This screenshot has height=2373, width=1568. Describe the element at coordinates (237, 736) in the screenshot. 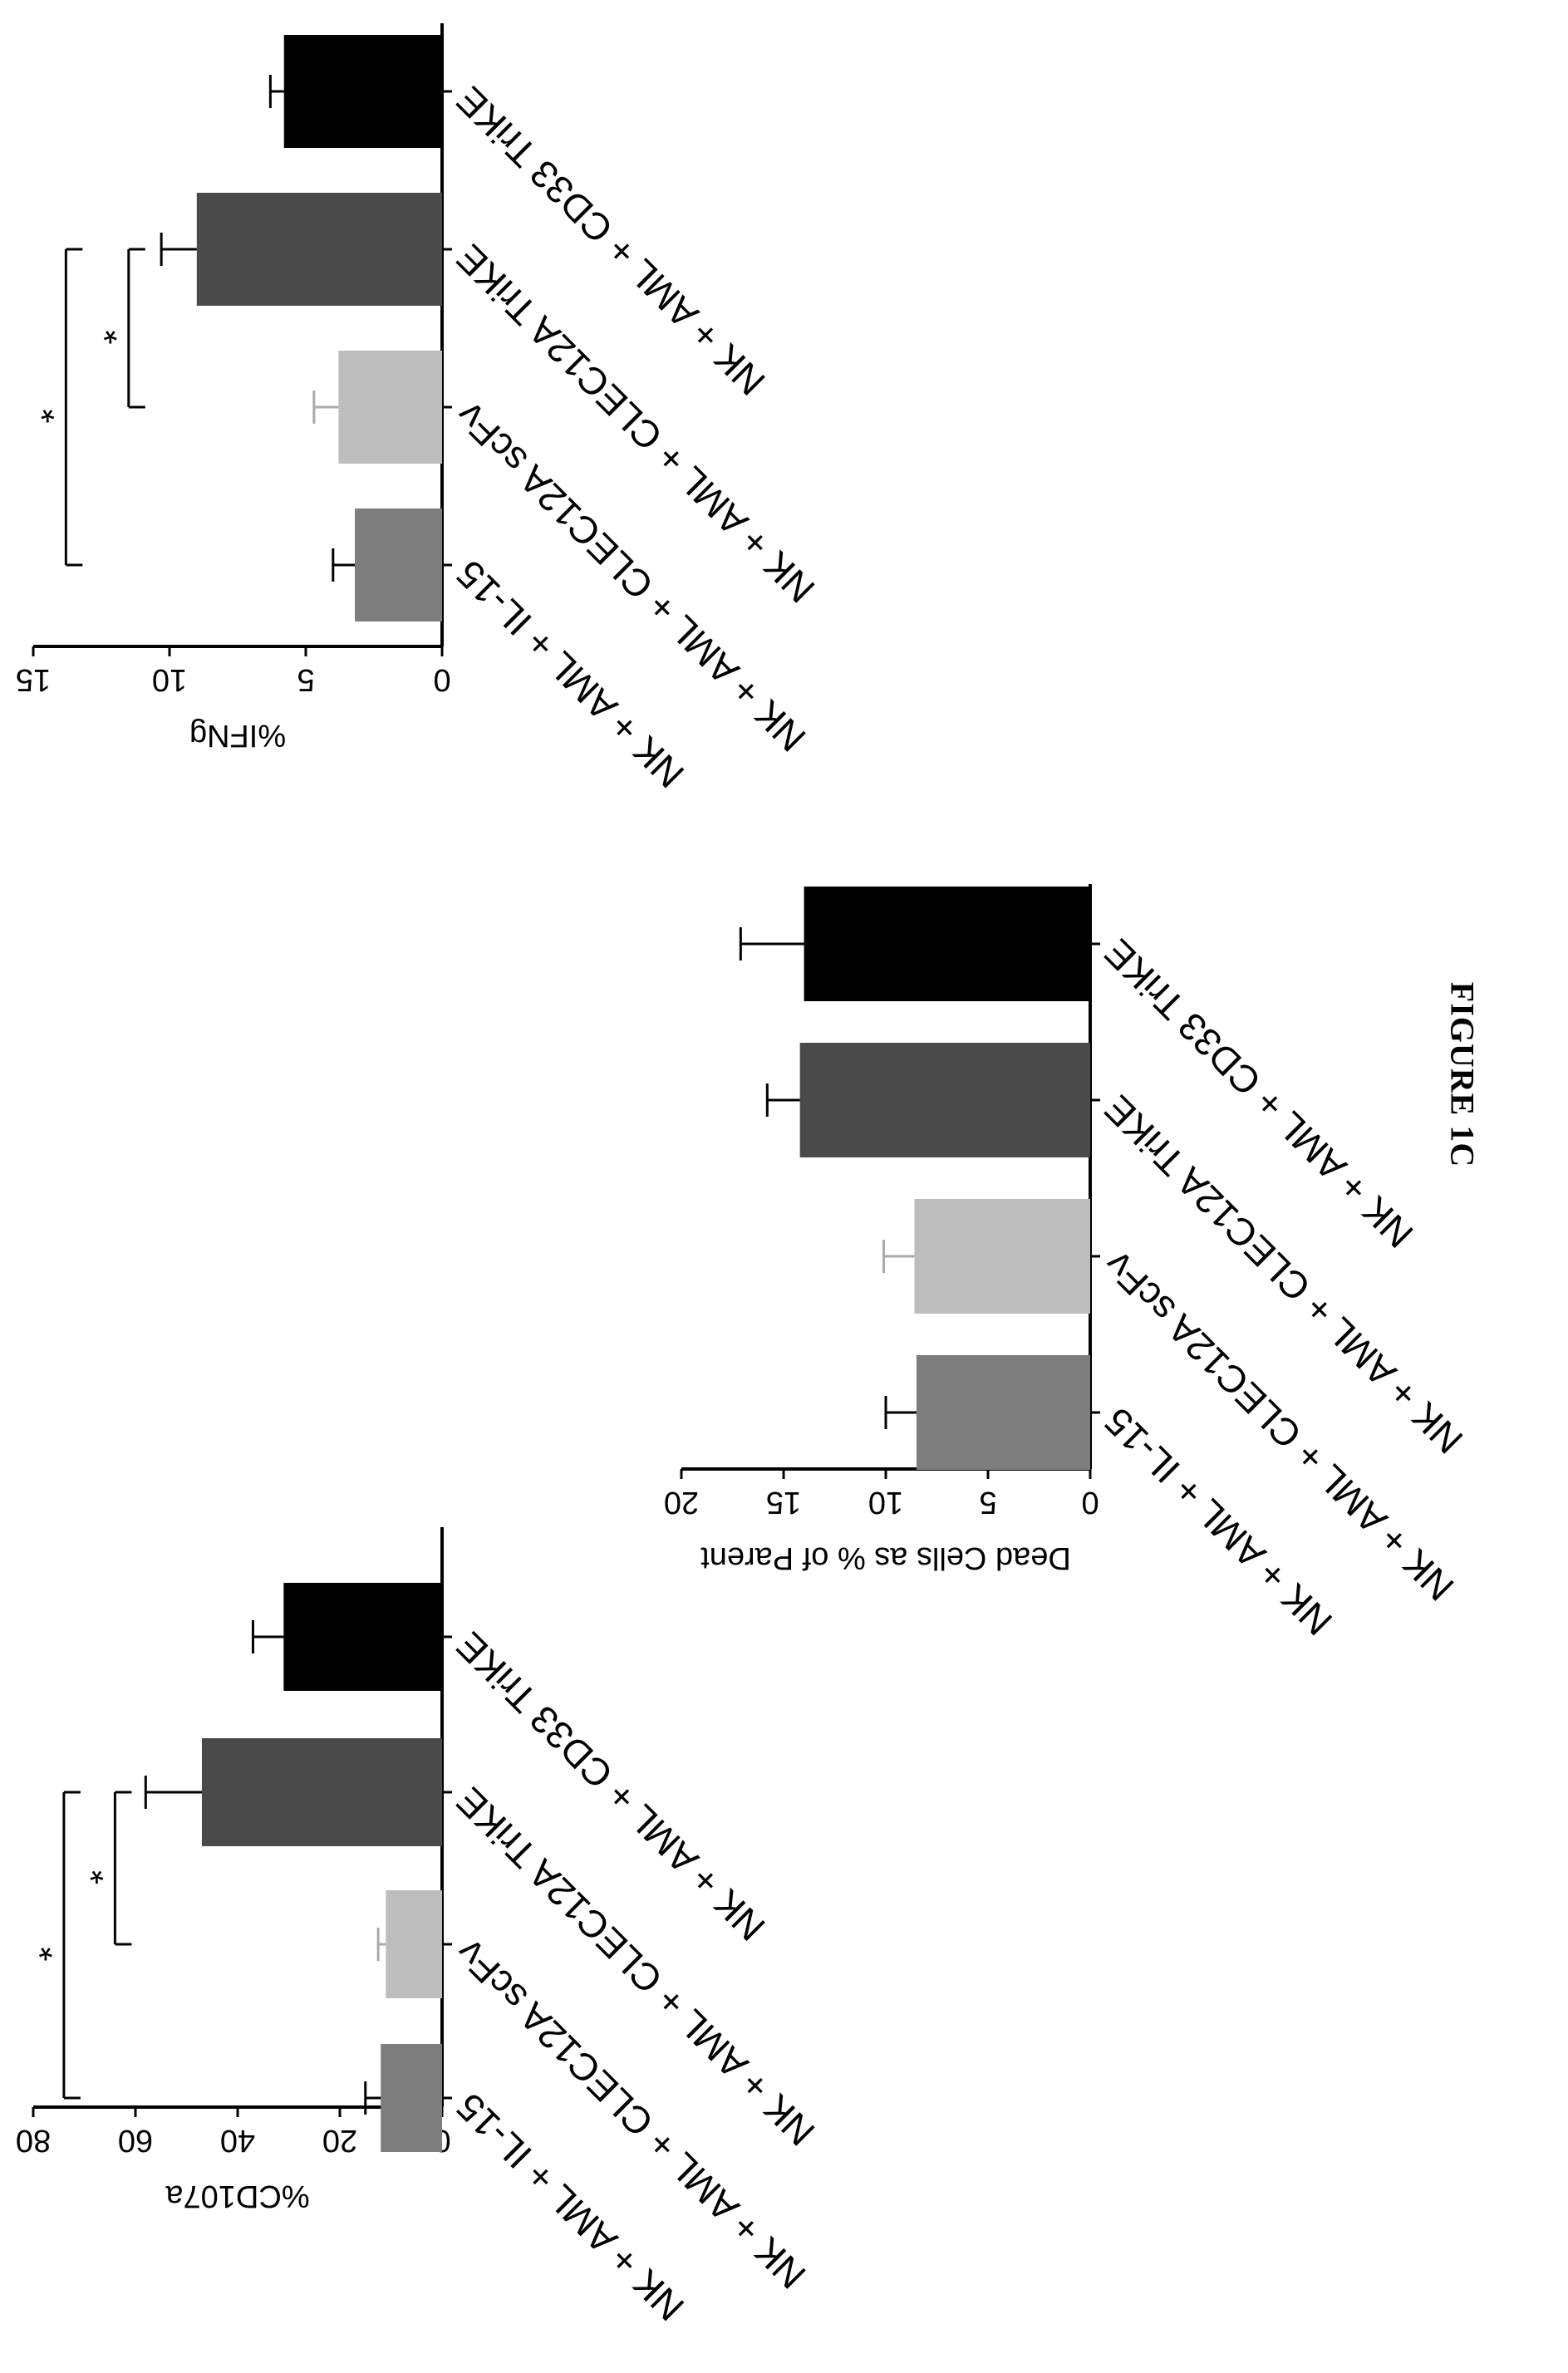

I see `value-axis-title: %IFNg` at that location.